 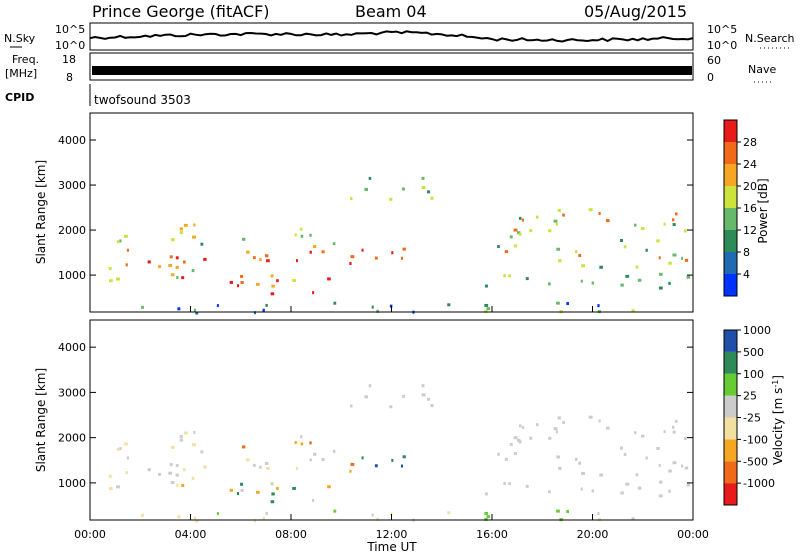 What do you see at coordinates (750, 186) in the screenshot?
I see `colorbar-tick-label: 20` at bounding box center [750, 186].